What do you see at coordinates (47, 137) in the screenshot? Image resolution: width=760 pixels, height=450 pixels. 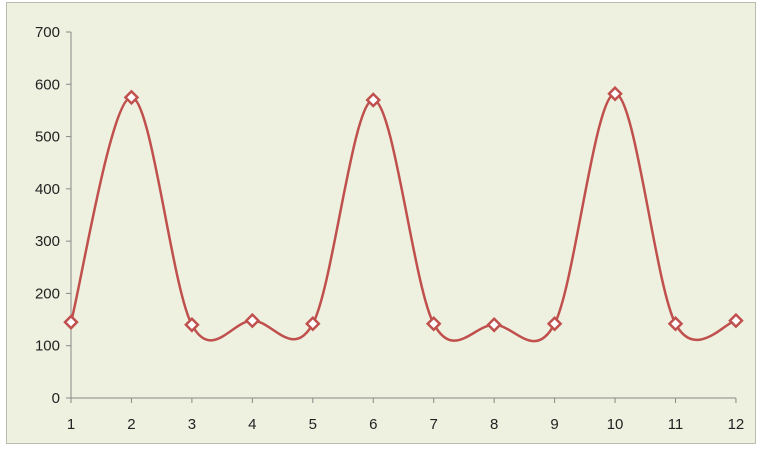 I see `y-tick-label: 500` at bounding box center [47, 137].